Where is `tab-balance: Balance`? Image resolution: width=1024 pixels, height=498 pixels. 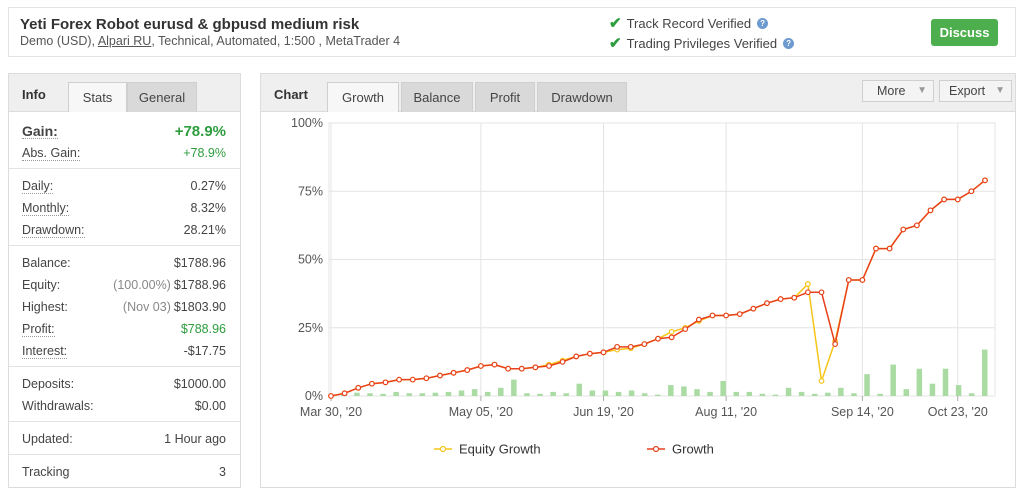
tab-balance: Balance is located at coordinates (437, 97).